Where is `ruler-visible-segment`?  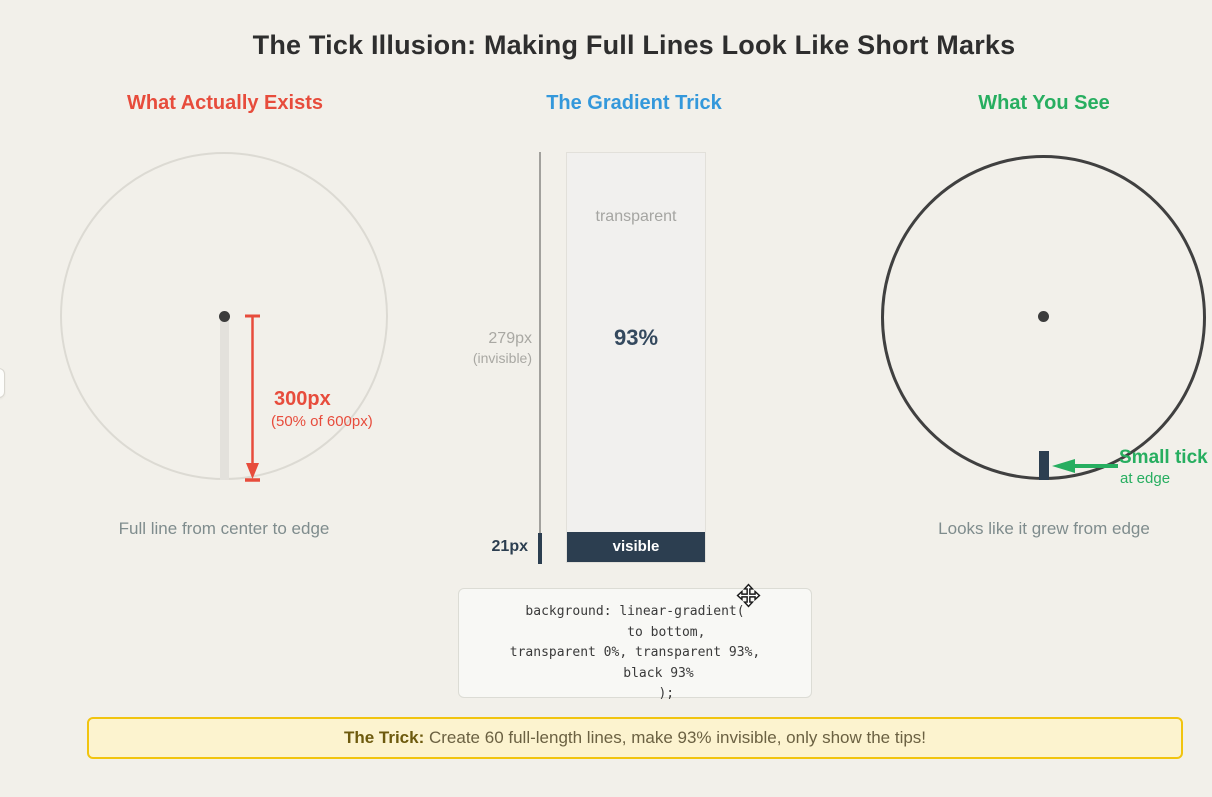 ruler-visible-segment is located at coordinates (540, 548).